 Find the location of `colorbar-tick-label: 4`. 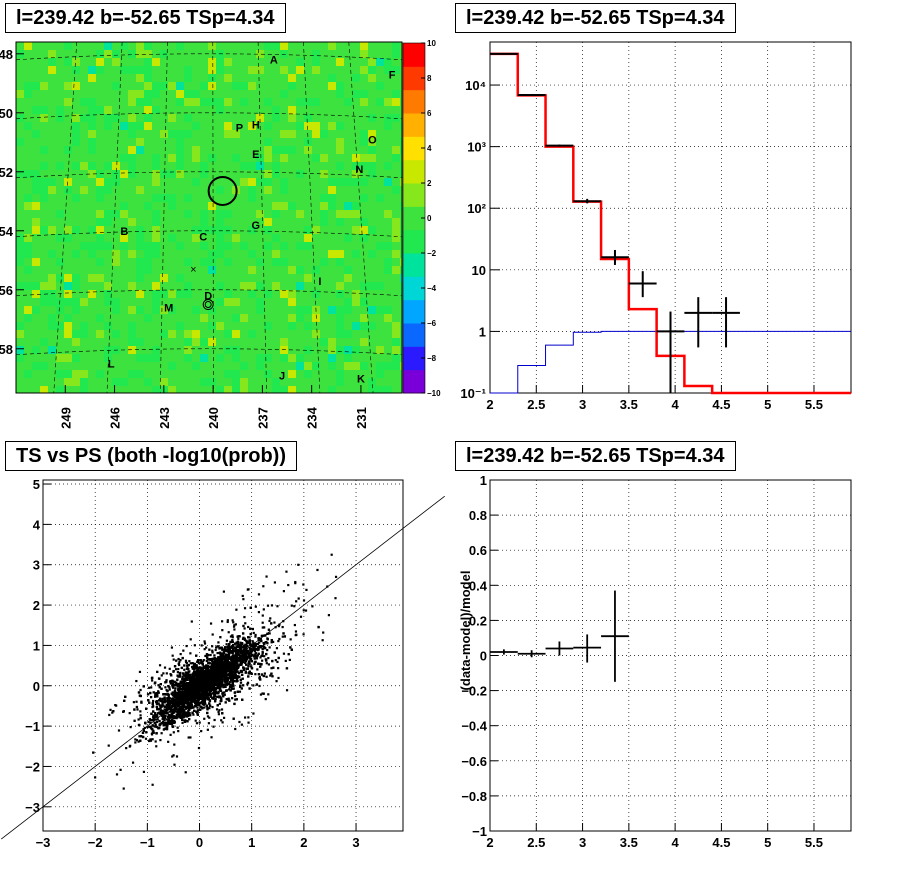

colorbar-tick-label: 4 is located at coordinates (429, 148).